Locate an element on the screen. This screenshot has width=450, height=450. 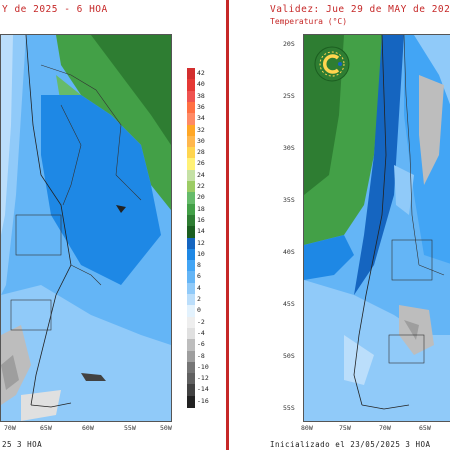
colorbar-label: 38 is located at coordinates (201, 95).